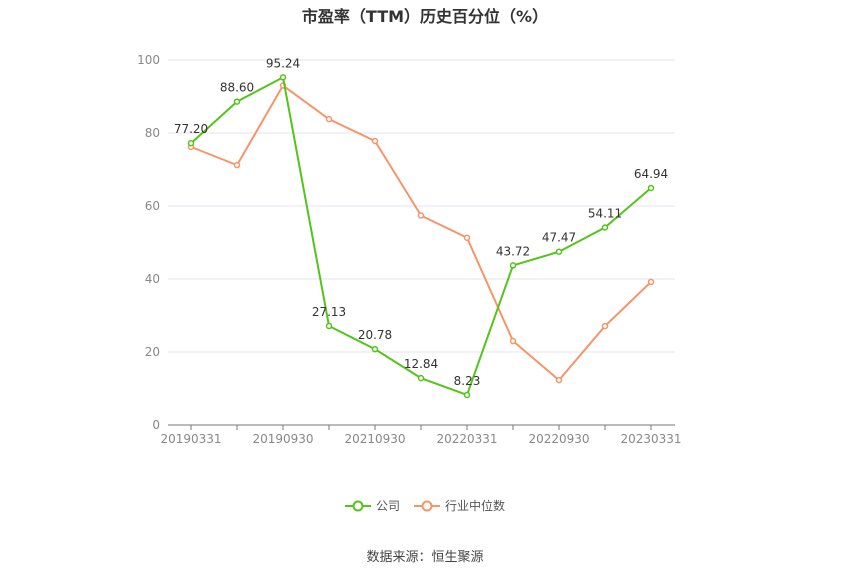 The image size is (850, 575). What do you see at coordinates (152, 352) in the screenshot?
I see `y-tick-label: 20` at bounding box center [152, 352].